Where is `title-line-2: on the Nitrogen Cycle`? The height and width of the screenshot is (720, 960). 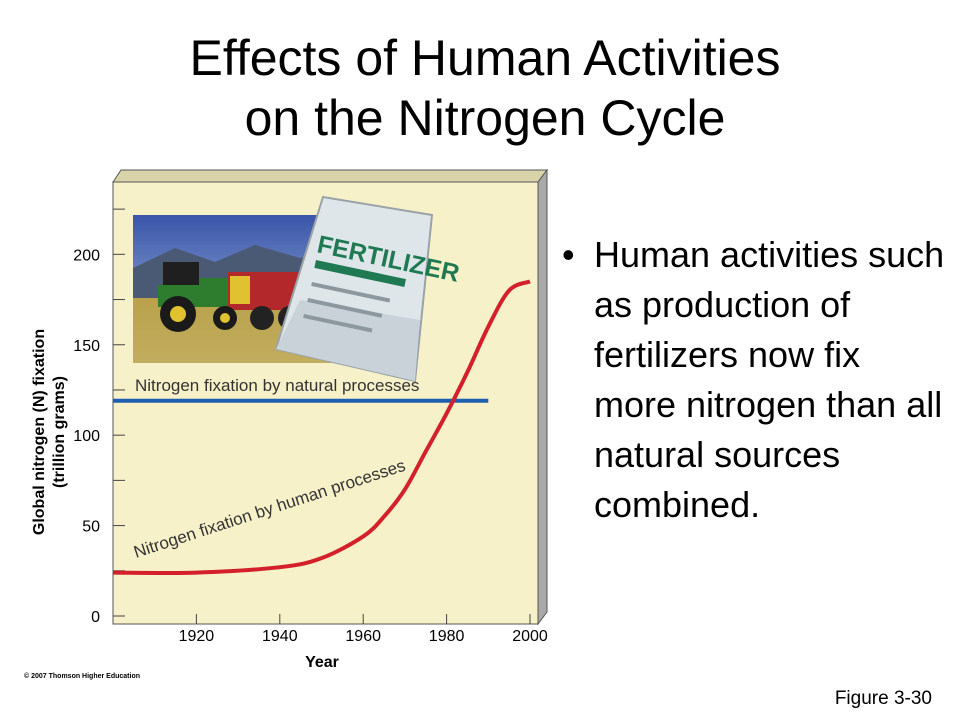
title-line-2: on the Nitrogen Cycle is located at coordinates (485, 118).